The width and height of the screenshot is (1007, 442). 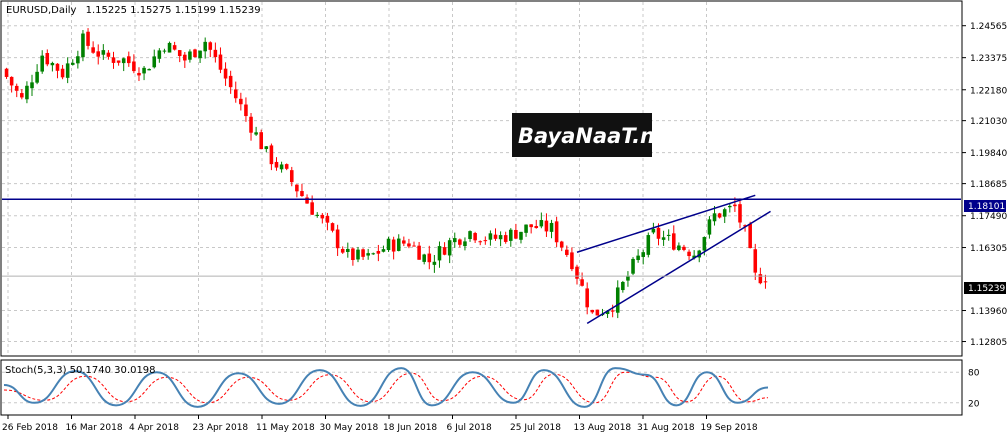 I want to click on stoch-panel-frame, so click(x=481, y=387).